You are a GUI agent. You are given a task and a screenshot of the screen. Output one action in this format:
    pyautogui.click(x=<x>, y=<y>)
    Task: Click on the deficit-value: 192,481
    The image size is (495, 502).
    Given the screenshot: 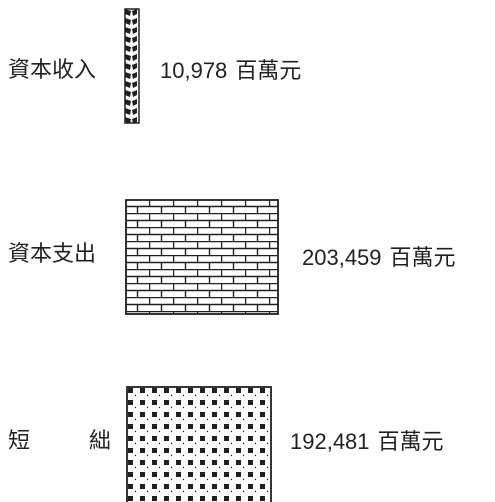 What is the action you would take?
    pyautogui.click(x=330, y=441)
    